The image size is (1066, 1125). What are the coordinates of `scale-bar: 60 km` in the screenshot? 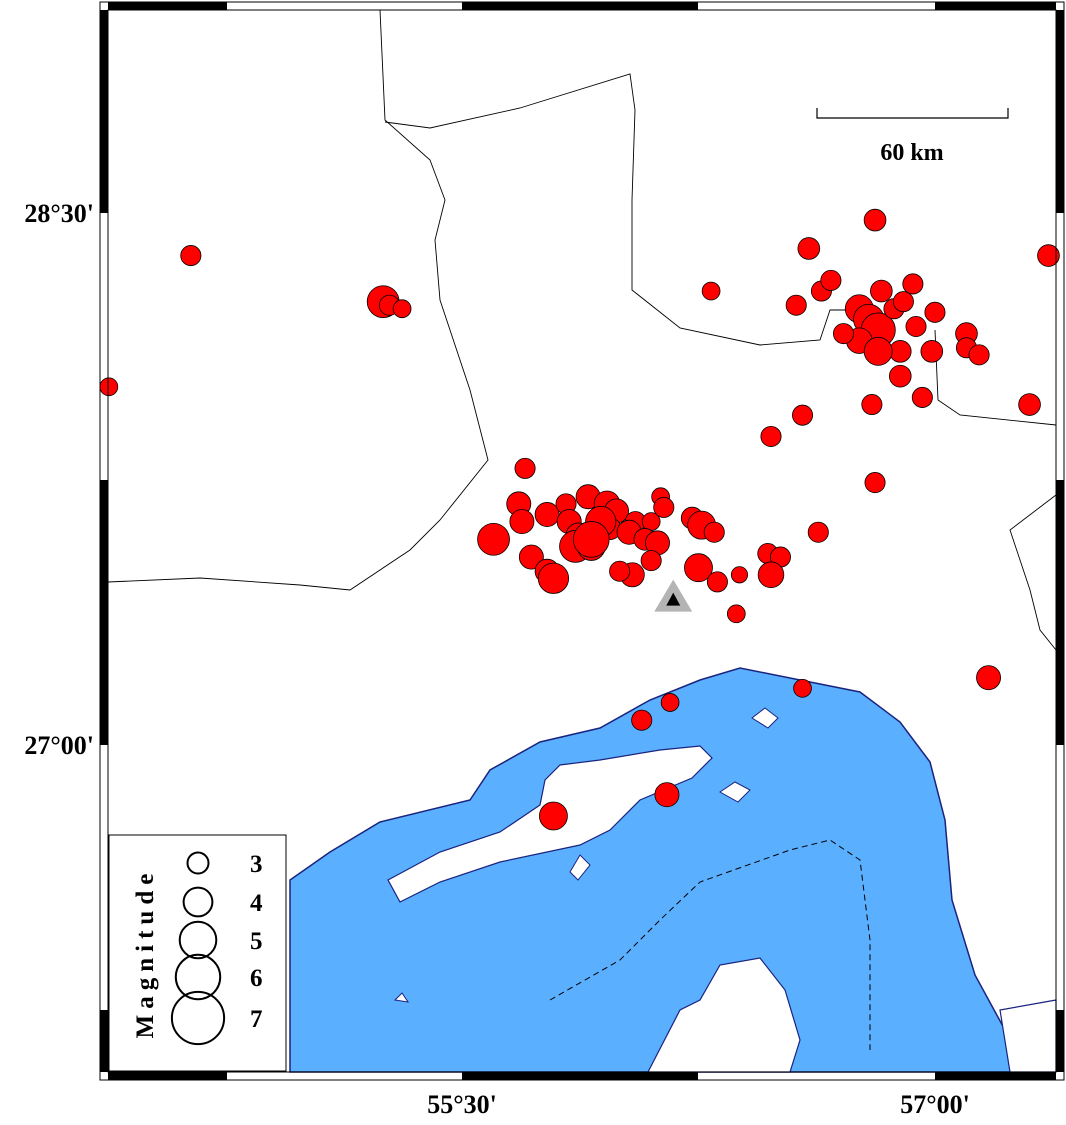 It's located at (912, 137).